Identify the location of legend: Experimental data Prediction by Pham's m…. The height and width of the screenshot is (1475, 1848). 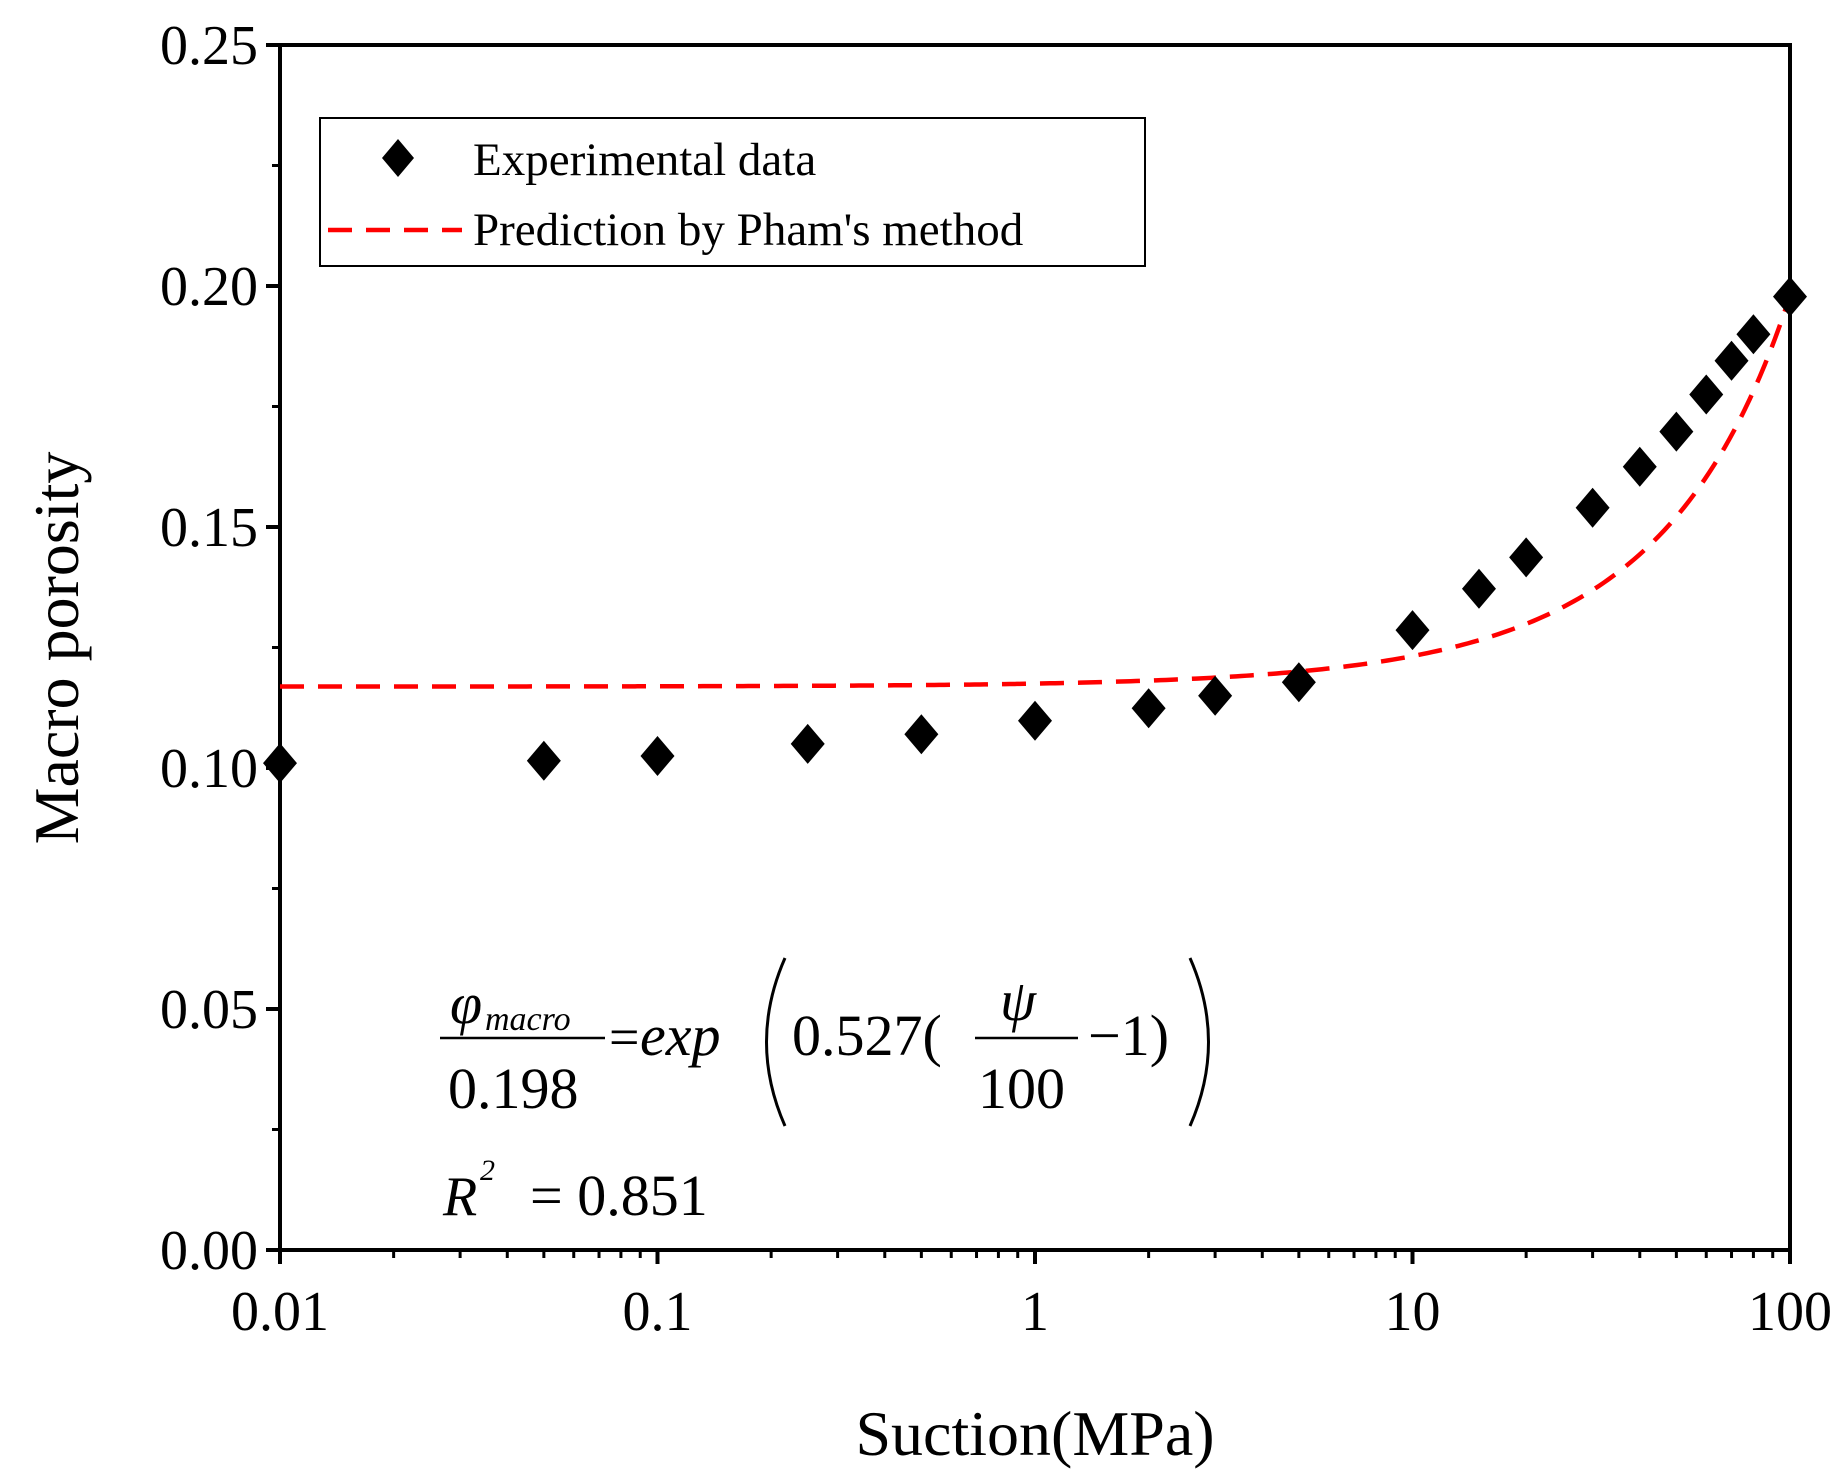
(732, 192).